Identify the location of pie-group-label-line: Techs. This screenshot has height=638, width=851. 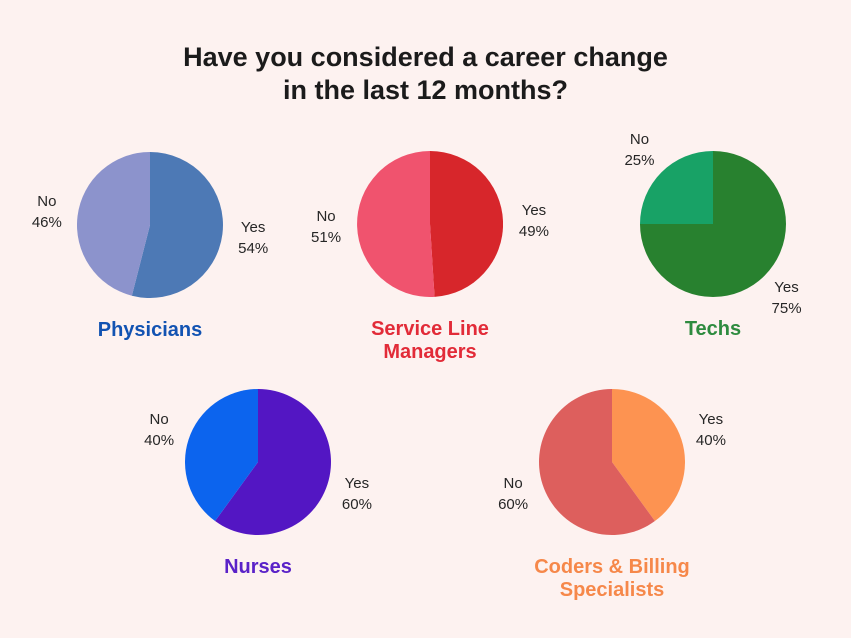
(713, 329).